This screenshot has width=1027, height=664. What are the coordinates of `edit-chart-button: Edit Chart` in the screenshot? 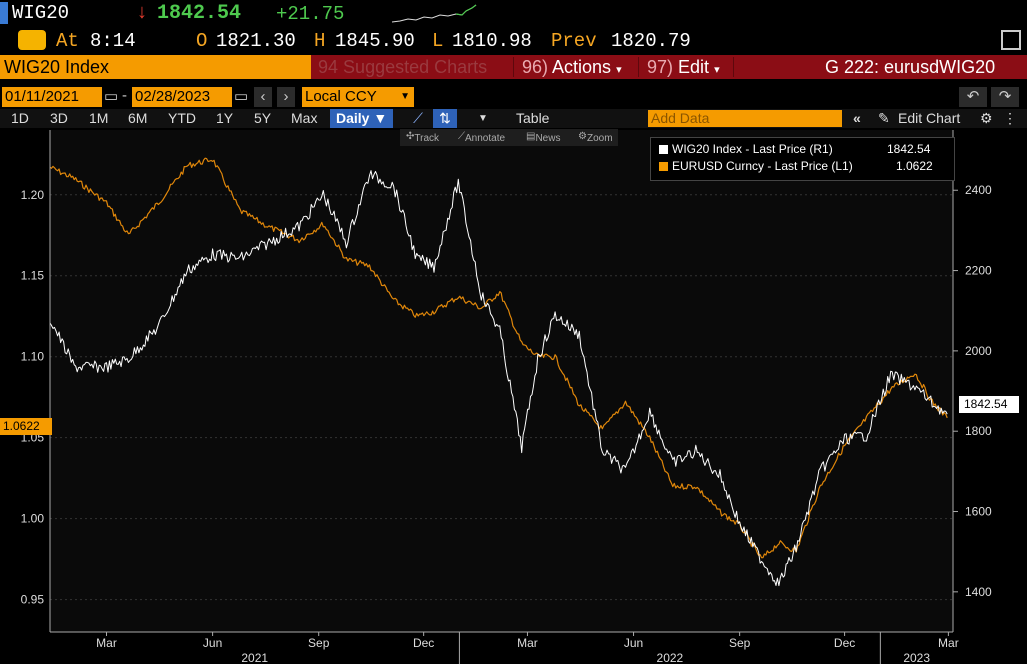 It's located at (929, 118).